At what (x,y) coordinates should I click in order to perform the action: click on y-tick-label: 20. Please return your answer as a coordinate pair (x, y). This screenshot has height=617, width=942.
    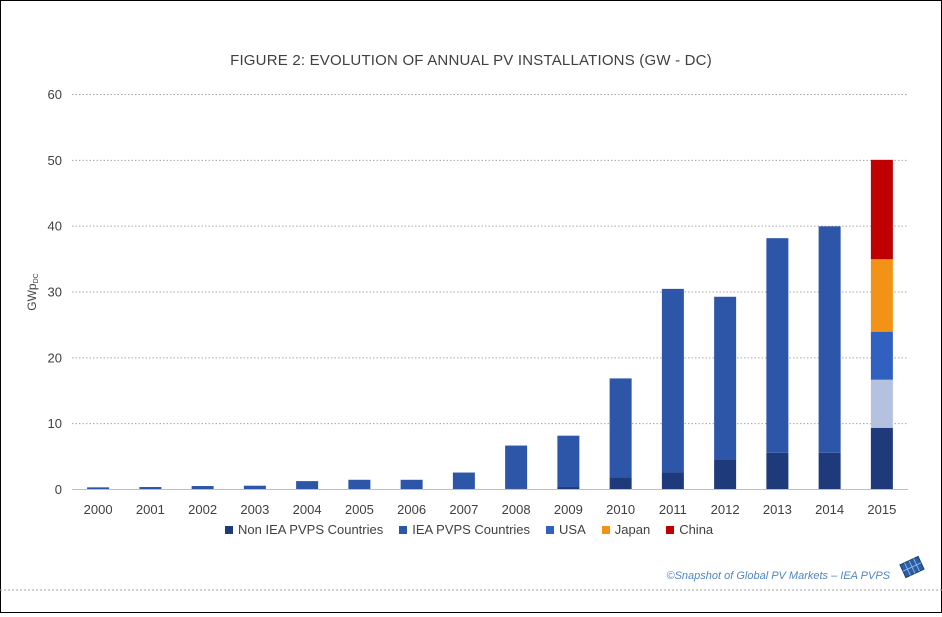
    Looking at the image, I should click on (55, 357).